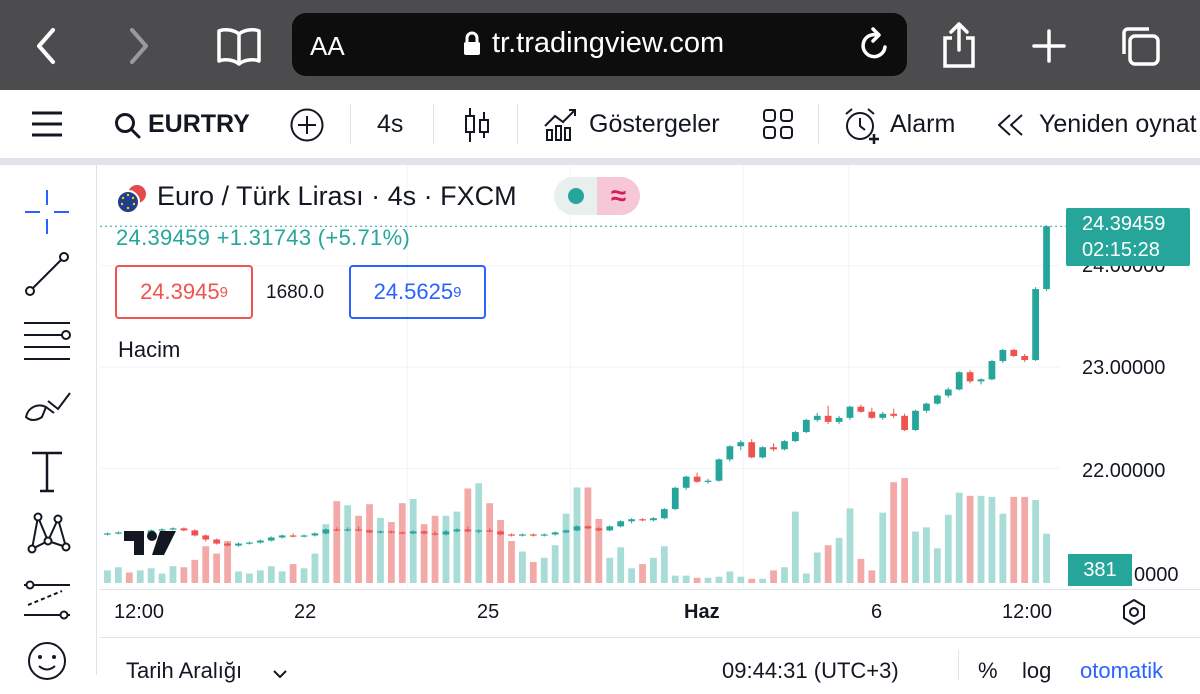 The height and width of the screenshot is (694, 1200). I want to click on drawing-toolbar, so click(48, 422).